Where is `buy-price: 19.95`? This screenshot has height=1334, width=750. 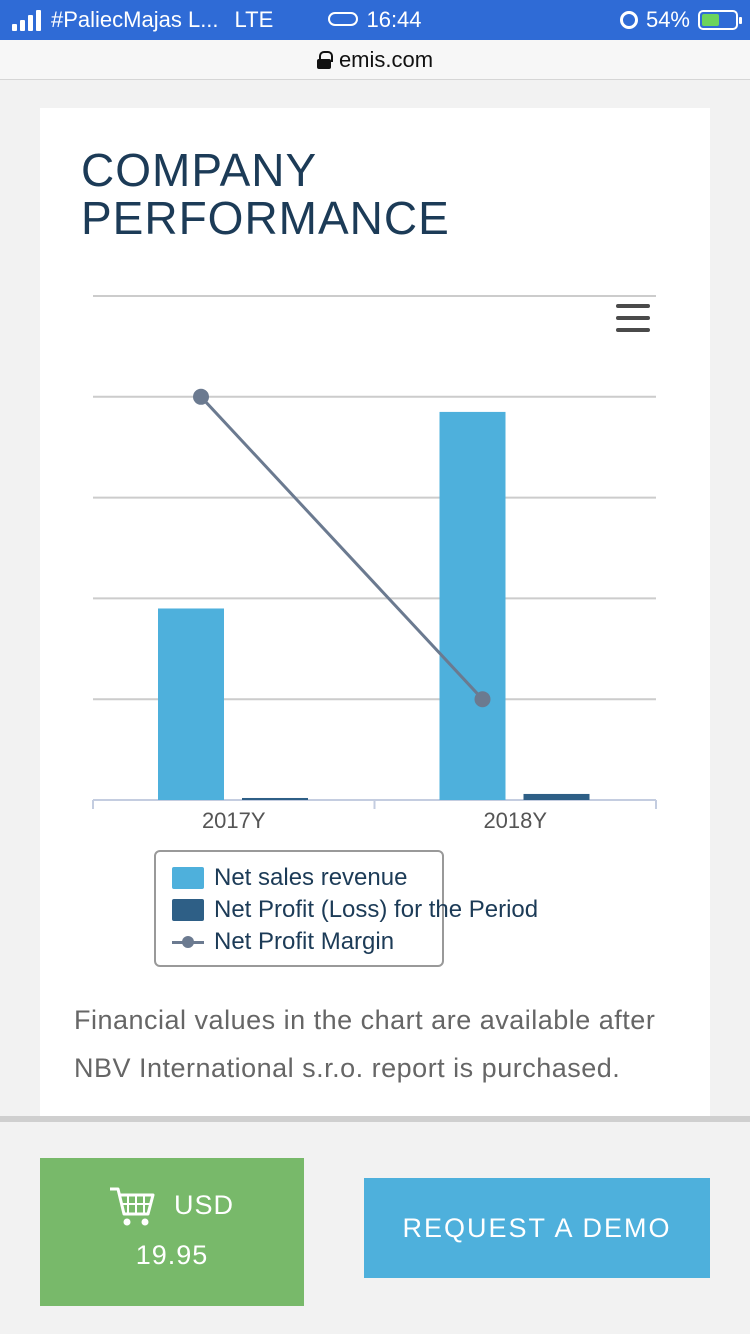 buy-price: 19.95 is located at coordinates (172, 1255).